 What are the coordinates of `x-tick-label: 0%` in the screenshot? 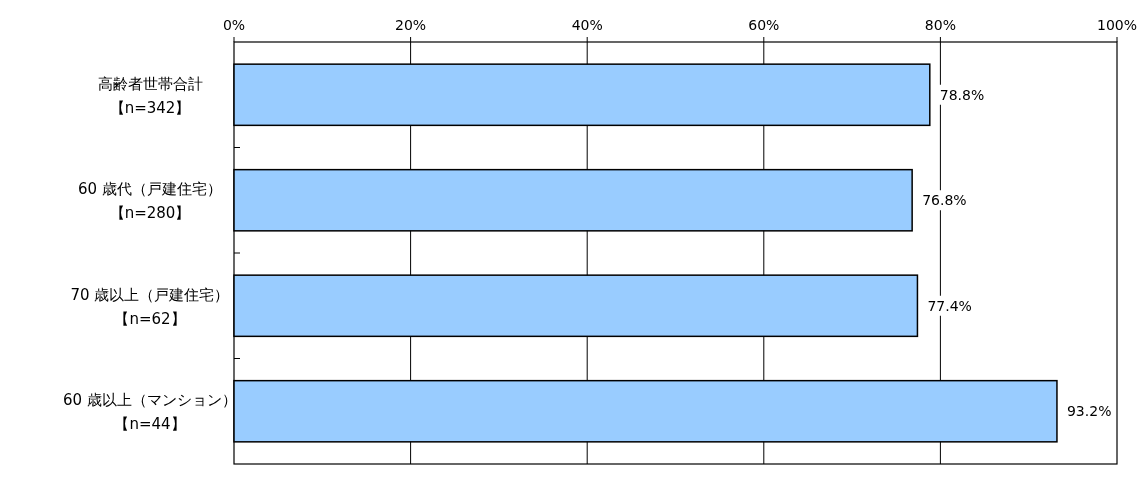 It's located at (234, 25).